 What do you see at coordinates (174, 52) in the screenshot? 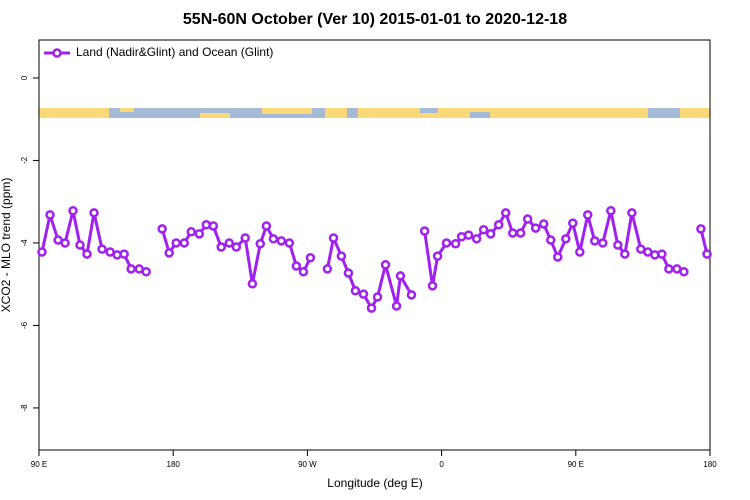
I see `legend-label: Land (Nadir&Glint) and Ocean (Glint)` at bounding box center [174, 52].